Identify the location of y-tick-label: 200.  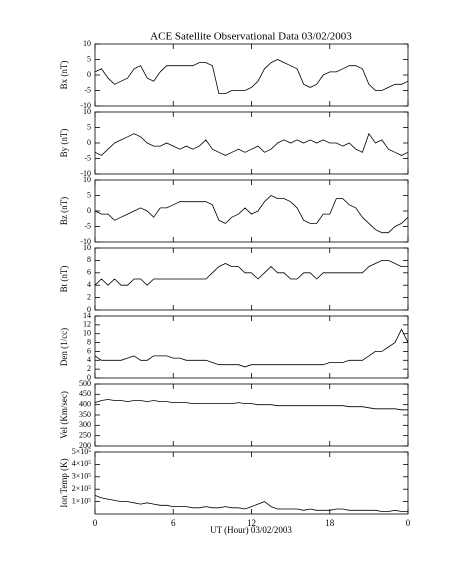
(85, 445).